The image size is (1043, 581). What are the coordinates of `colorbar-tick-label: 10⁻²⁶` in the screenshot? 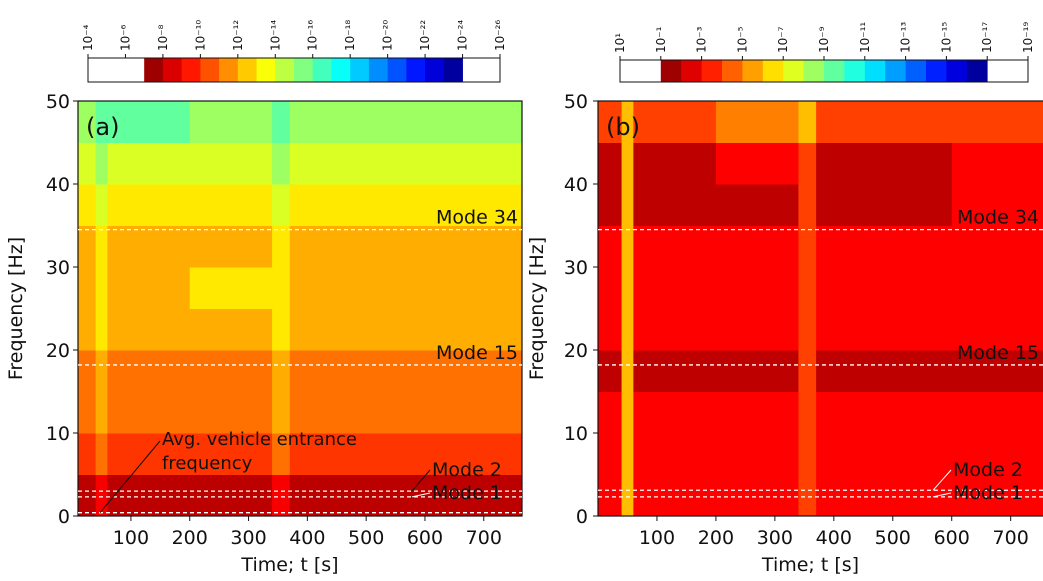 It's located at (500, 35).